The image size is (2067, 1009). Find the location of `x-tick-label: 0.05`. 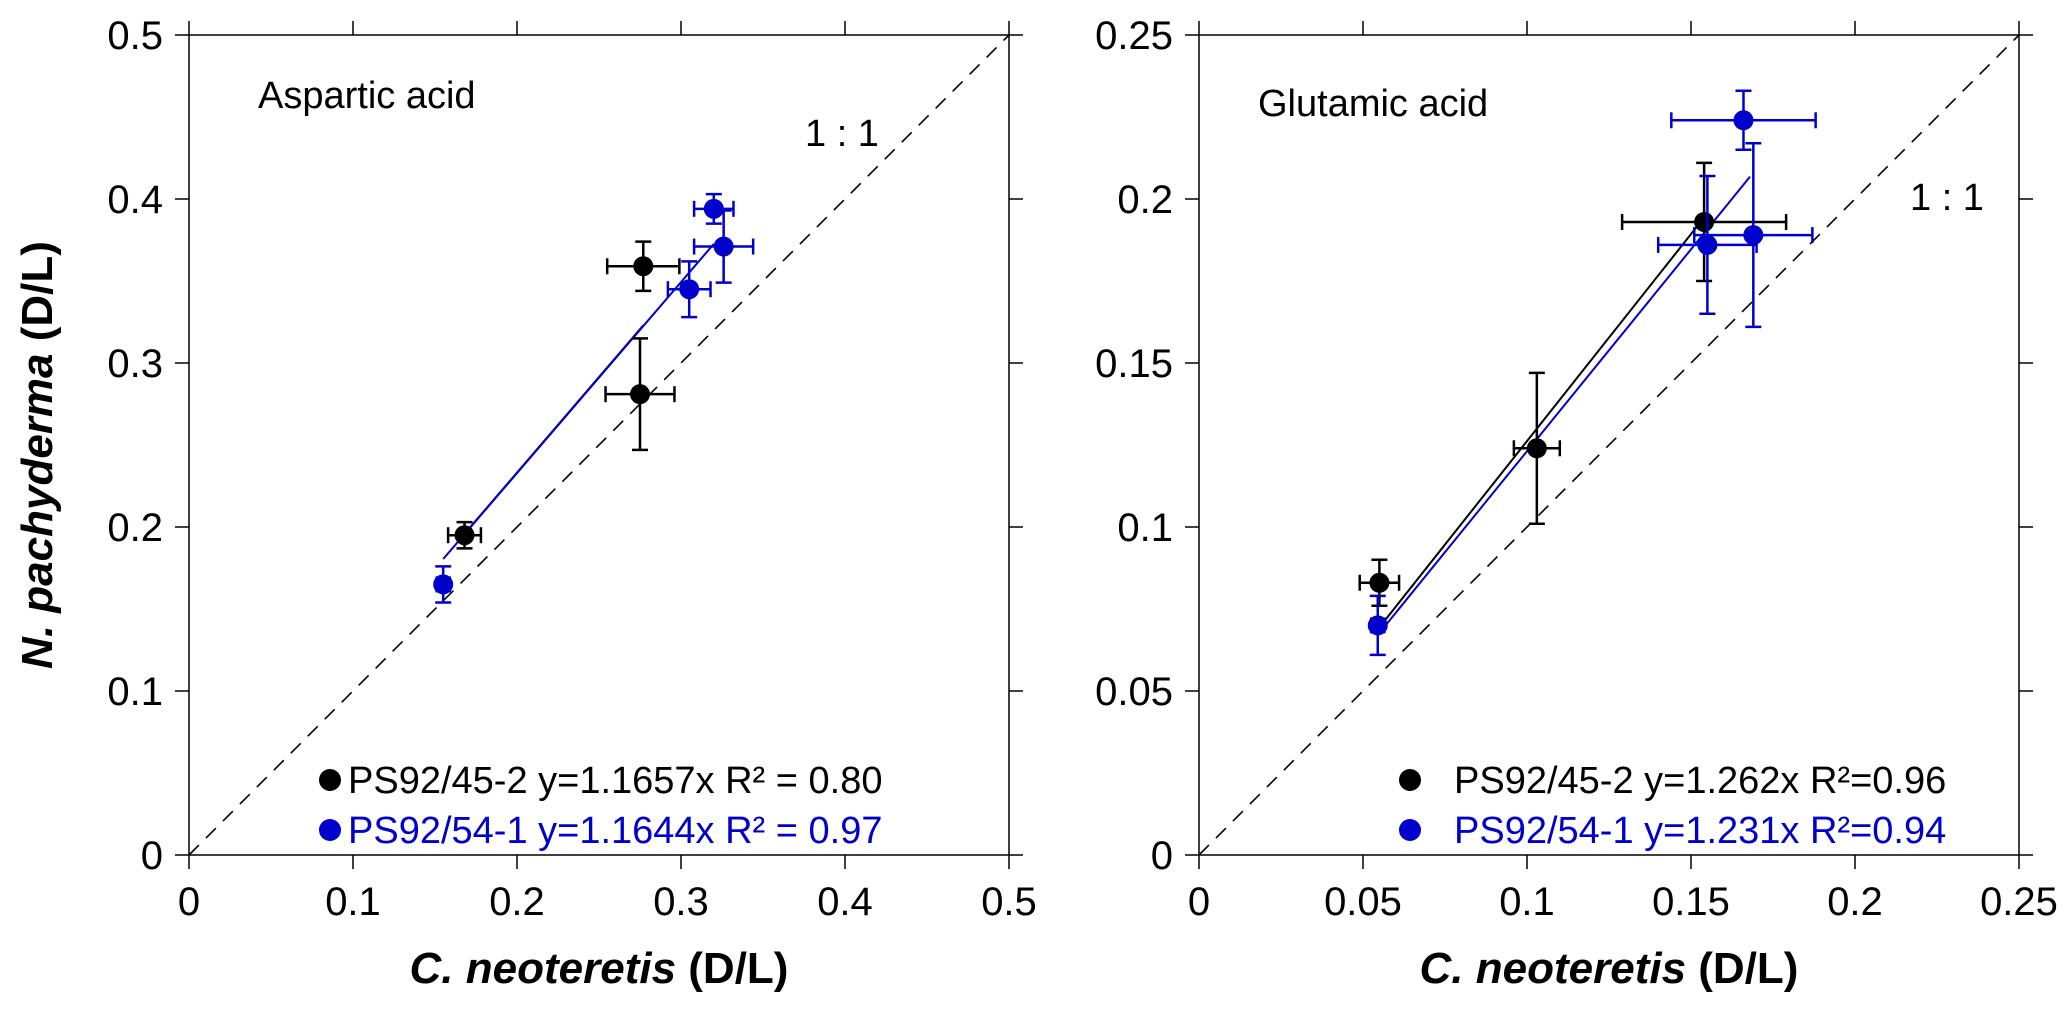

x-tick-label: 0.05 is located at coordinates (1363, 902).